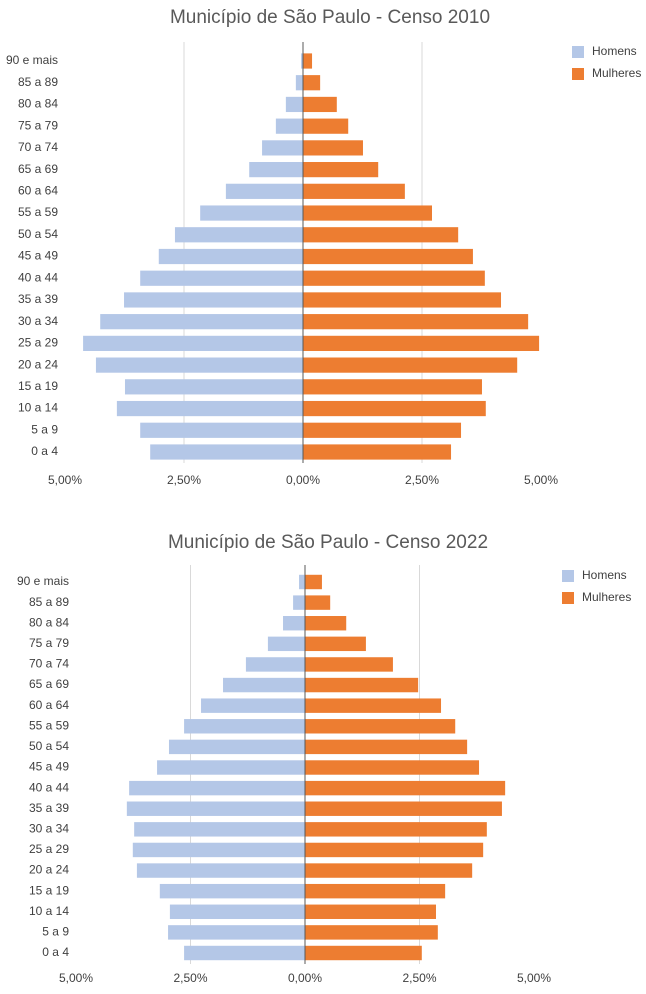 This screenshot has height=994, width=646. What do you see at coordinates (38, 212) in the screenshot?
I see `y-tick-label: 55 a 59` at bounding box center [38, 212].